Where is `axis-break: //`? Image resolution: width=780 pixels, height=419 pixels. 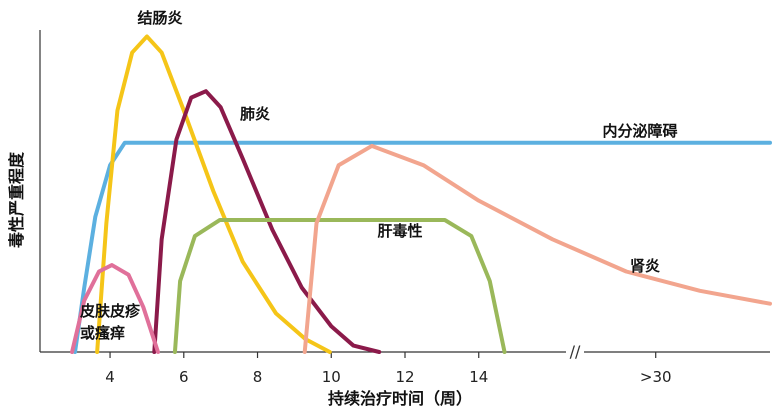 axis-break: // is located at coordinates (575, 351).